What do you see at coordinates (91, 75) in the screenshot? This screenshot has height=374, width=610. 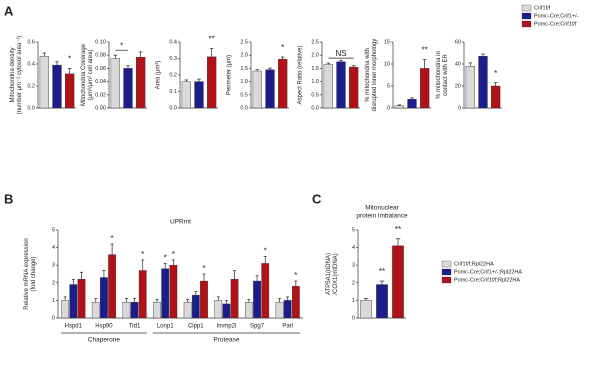 I see `y-axis-label: (μm²/μm² cell area)` at bounding box center [91, 75].